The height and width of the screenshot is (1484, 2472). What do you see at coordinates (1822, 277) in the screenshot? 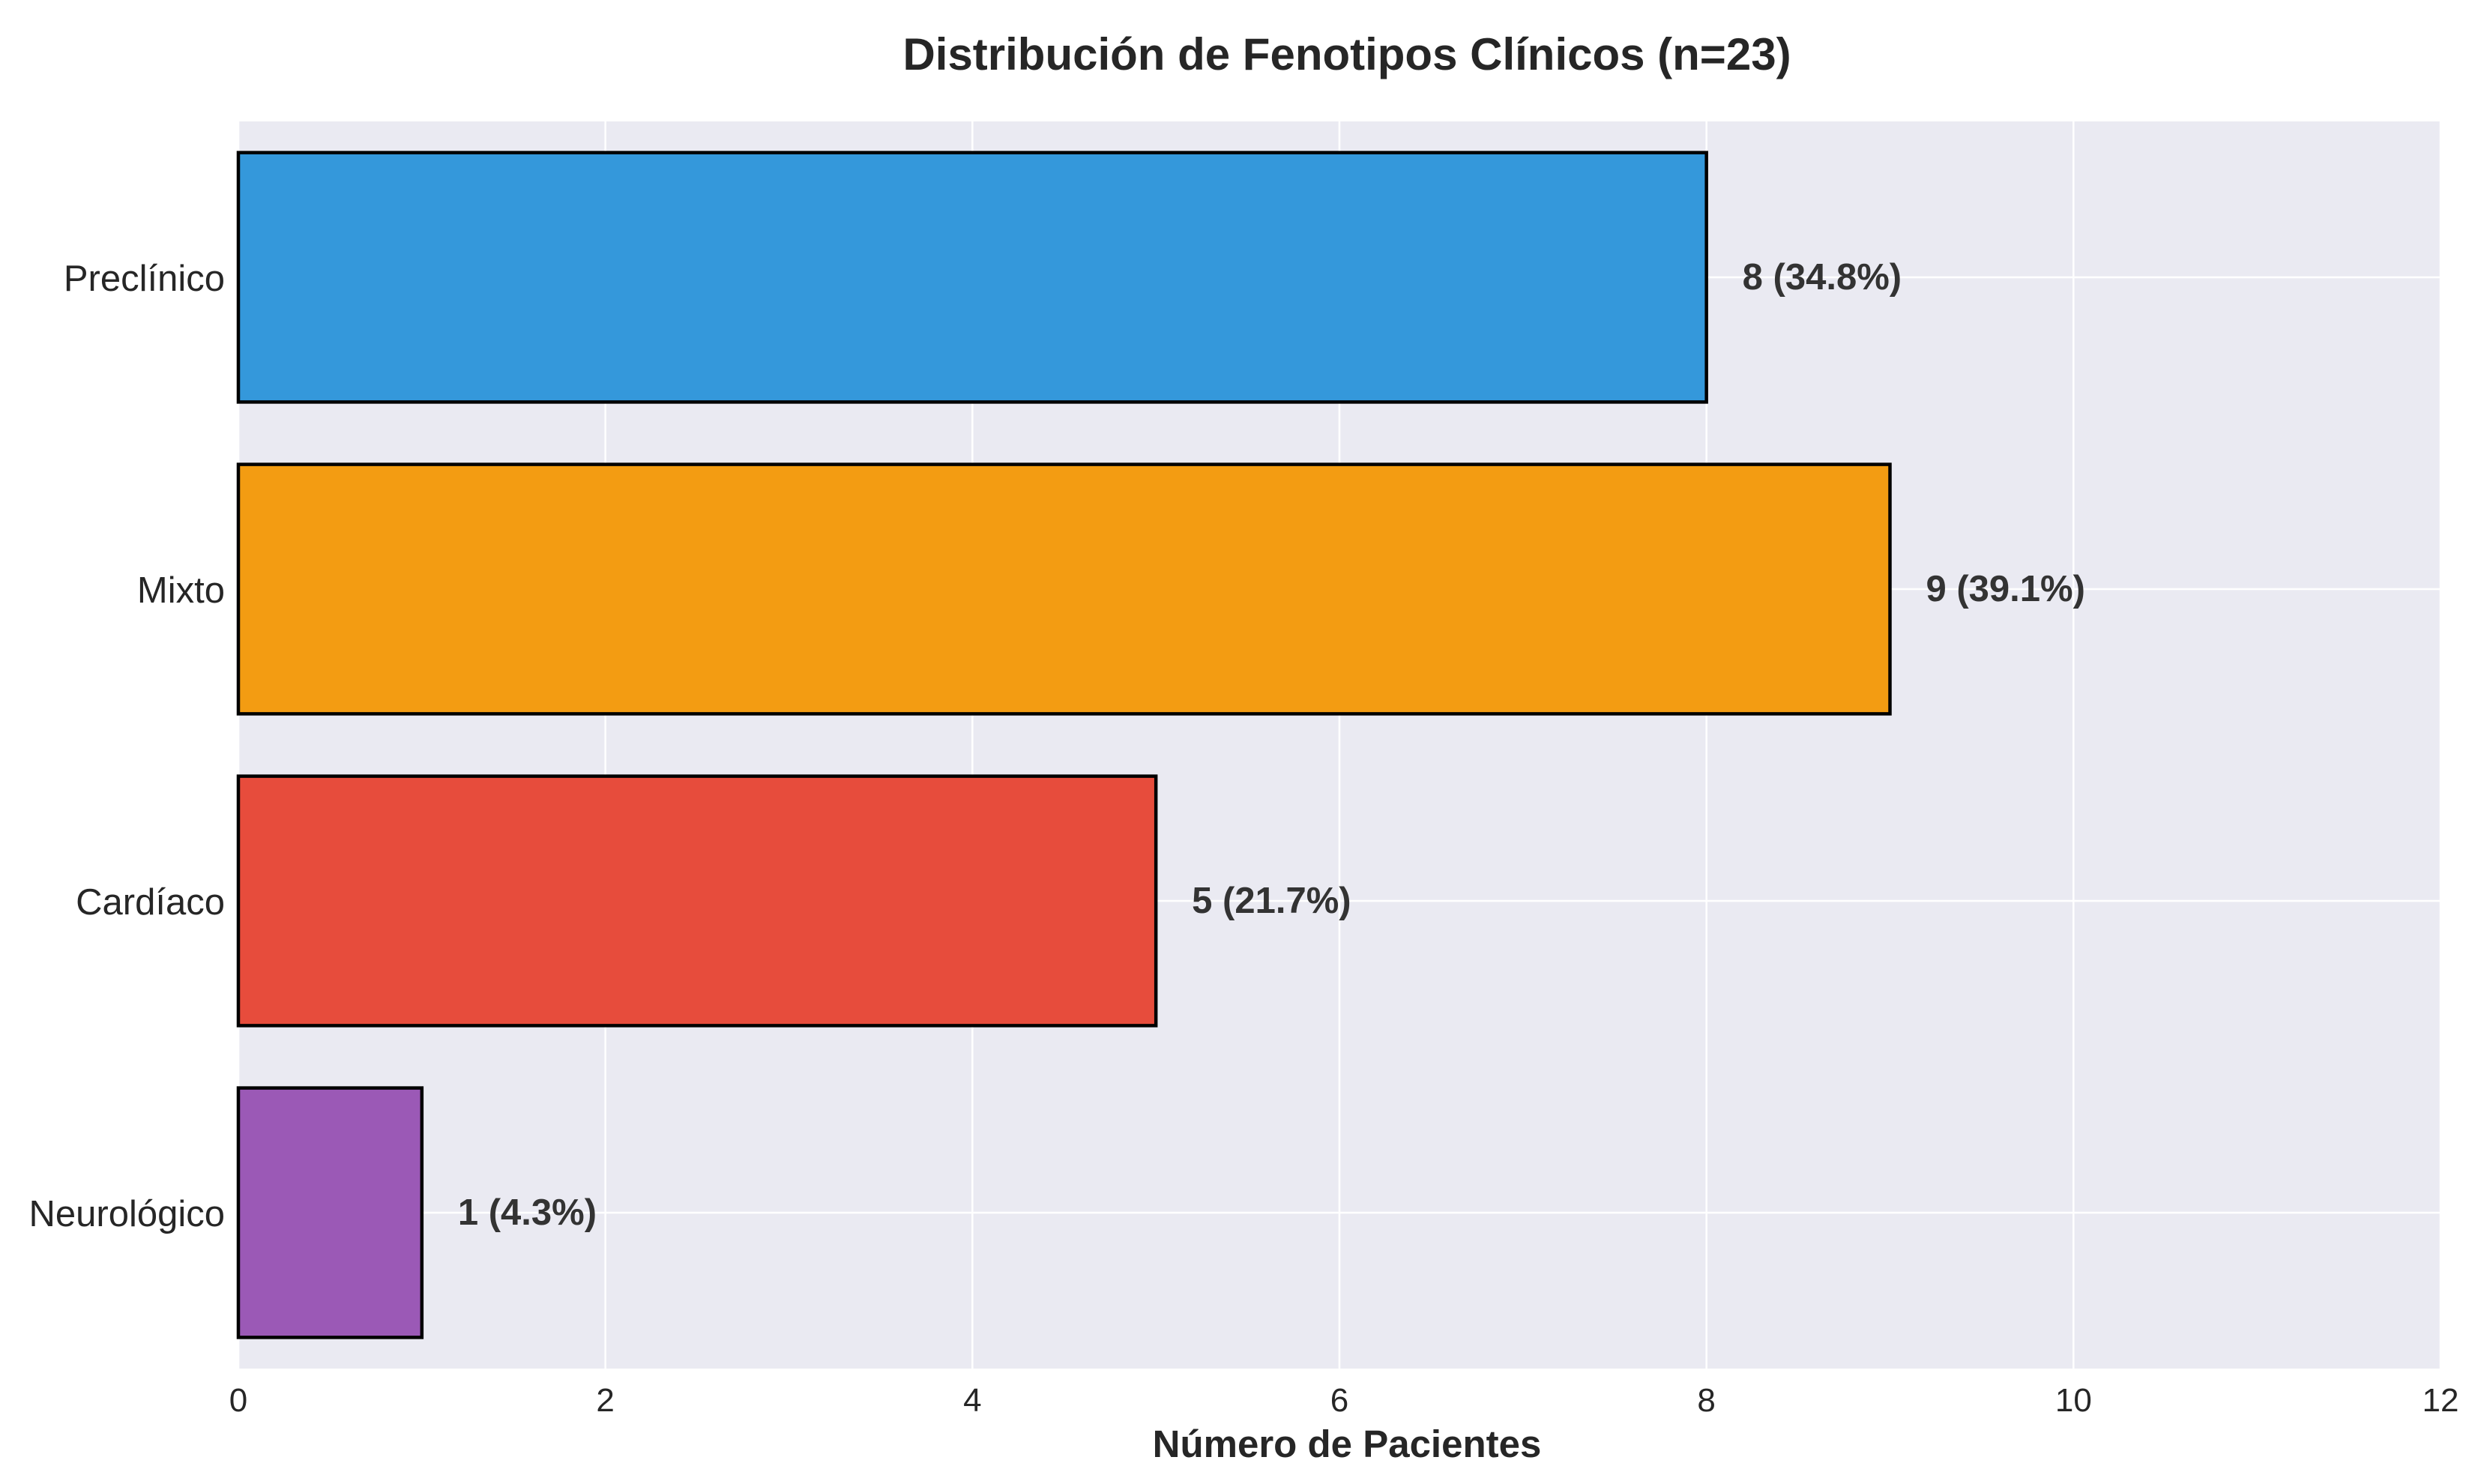
I see `value-label: 8 (34.8%)` at bounding box center [1822, 277].